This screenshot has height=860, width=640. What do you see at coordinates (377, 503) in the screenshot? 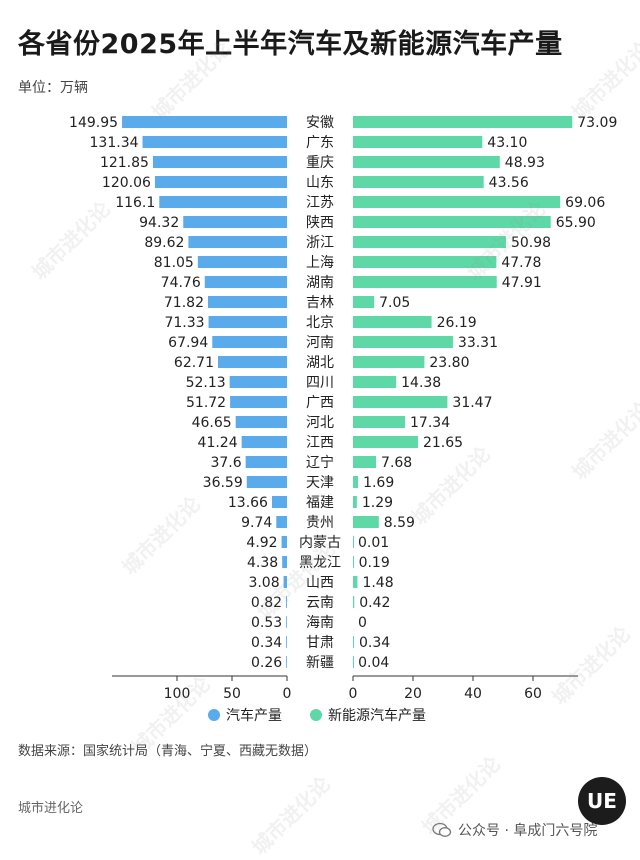
I see `nev-value-label: 1.29` at bounding box center [377, 503].